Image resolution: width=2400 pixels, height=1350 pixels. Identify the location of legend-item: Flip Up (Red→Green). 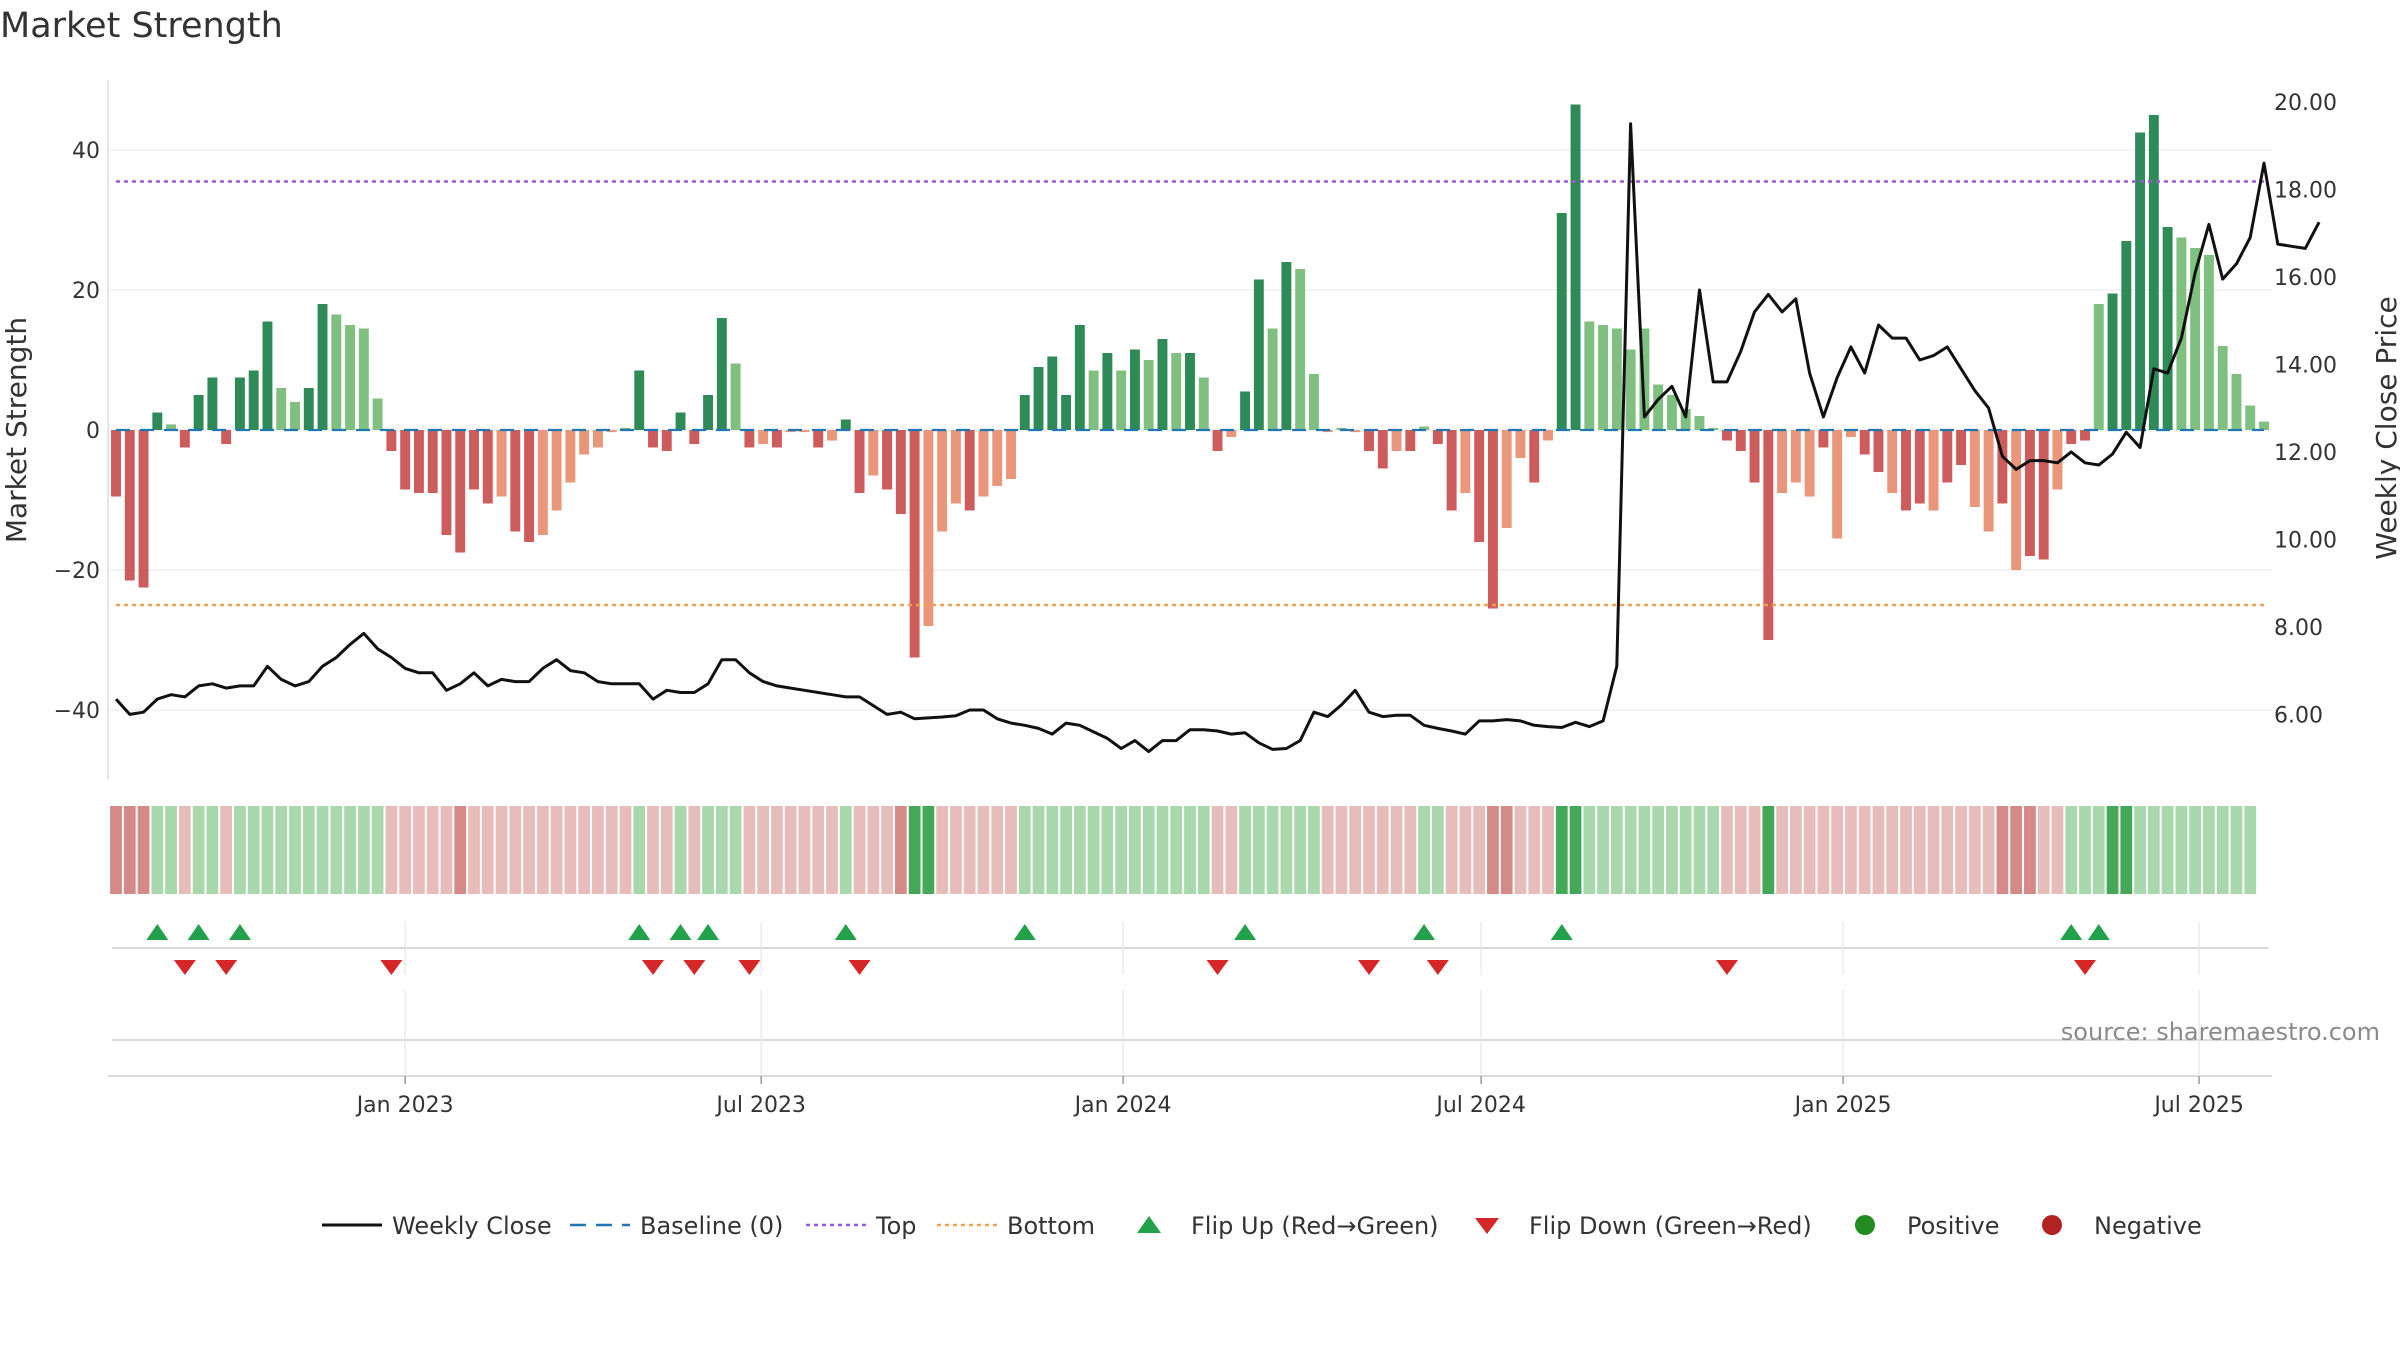
(1288, 1226).